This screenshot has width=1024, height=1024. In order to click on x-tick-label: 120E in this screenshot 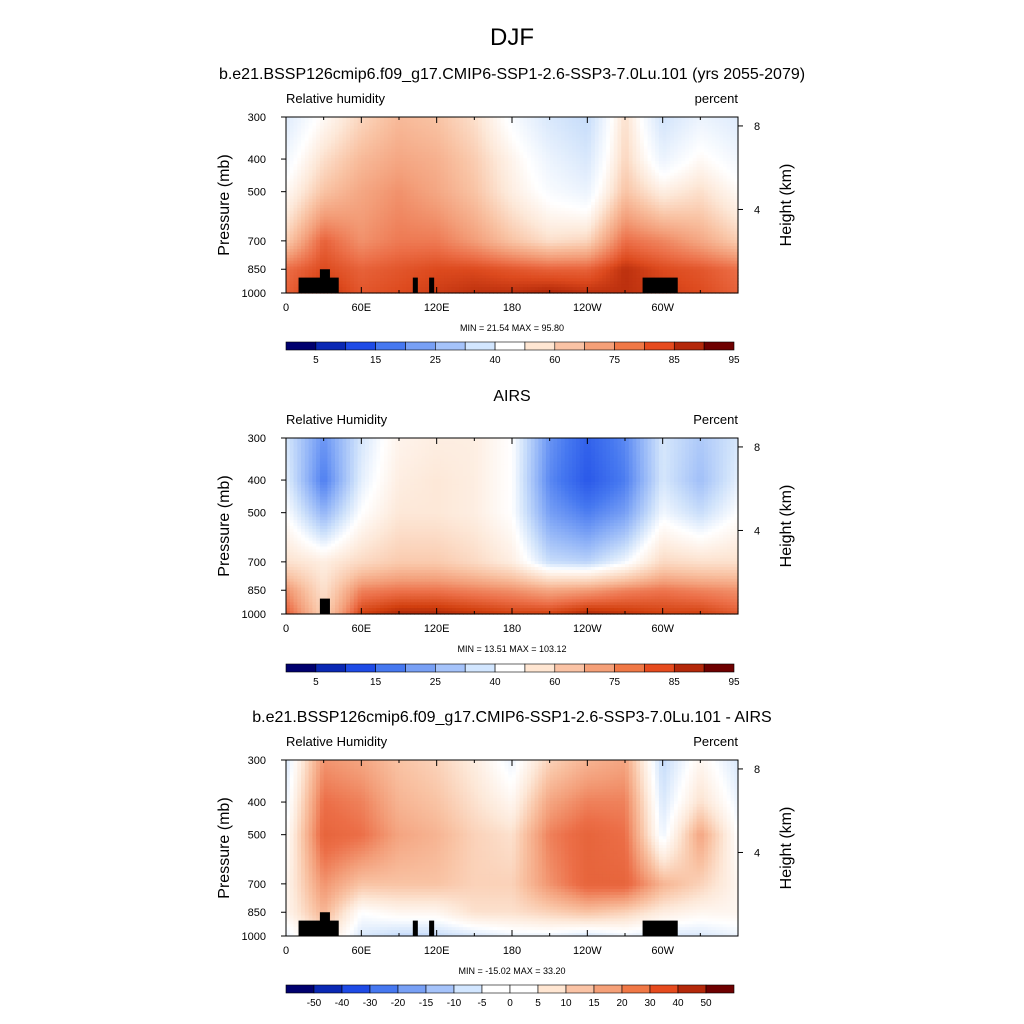, I will do `click(437, 629)`.